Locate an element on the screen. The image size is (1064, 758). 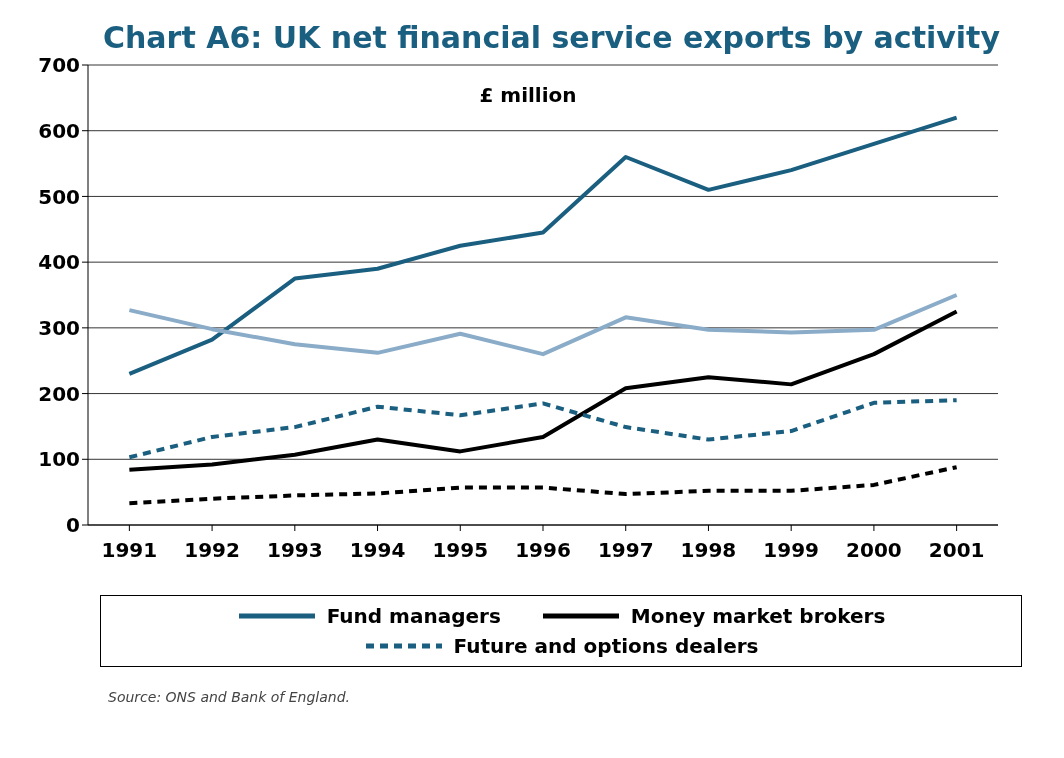
y-tick-label: 600 is located at coordinates (59, 130).